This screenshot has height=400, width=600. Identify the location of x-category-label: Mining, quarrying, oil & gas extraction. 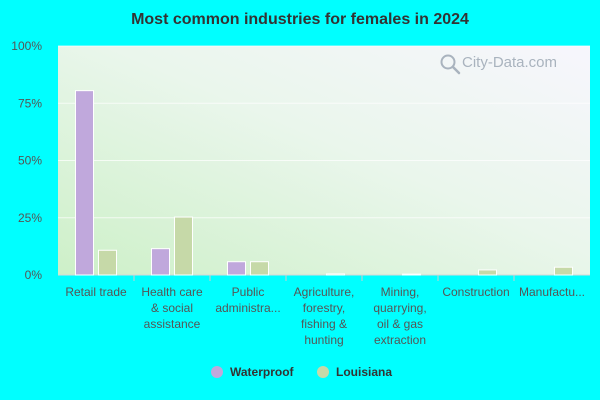
(399, 316).